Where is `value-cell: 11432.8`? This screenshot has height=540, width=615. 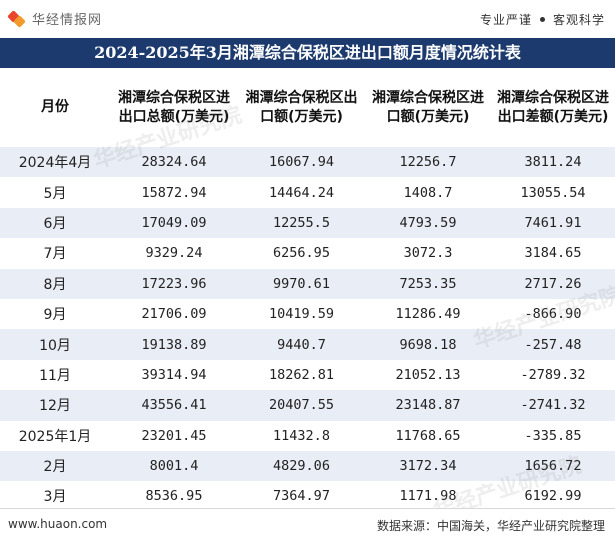
value-cell: 11432.8 is located at coordinates (301, 435).